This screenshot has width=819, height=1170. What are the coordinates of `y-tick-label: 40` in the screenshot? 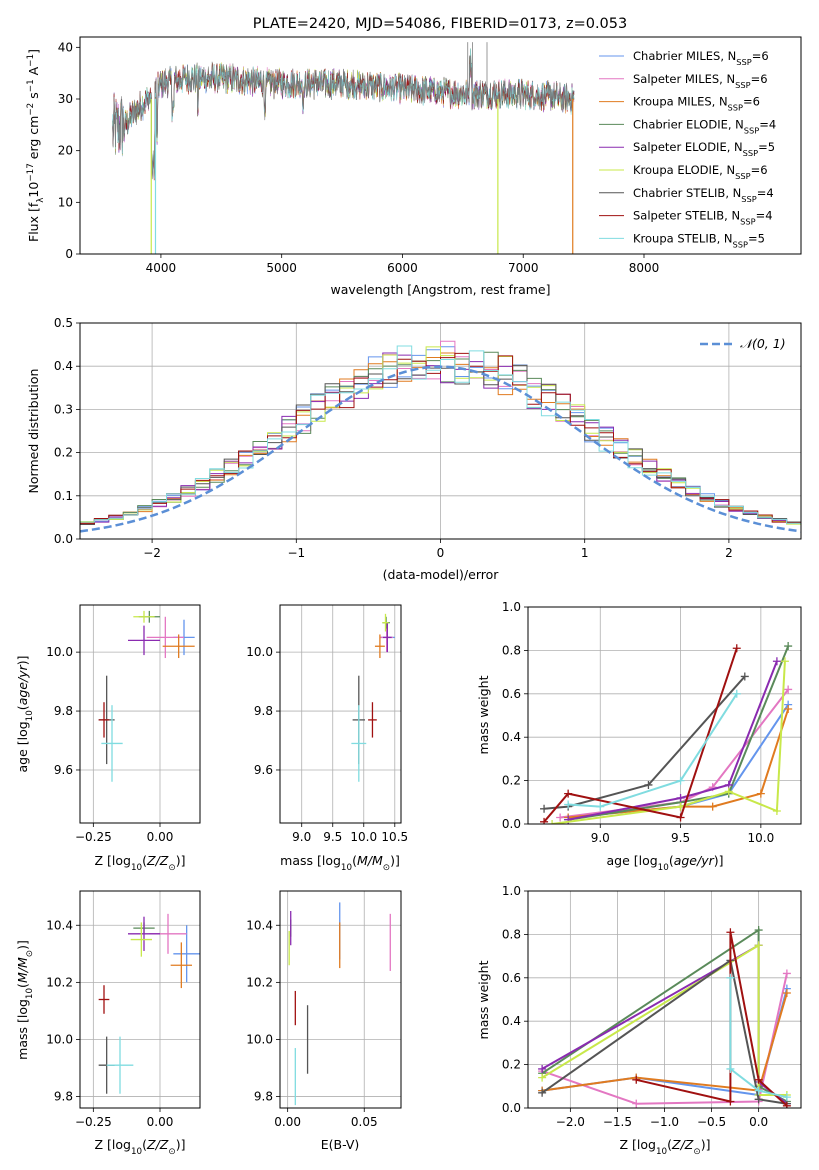 It's located at (65, 47).